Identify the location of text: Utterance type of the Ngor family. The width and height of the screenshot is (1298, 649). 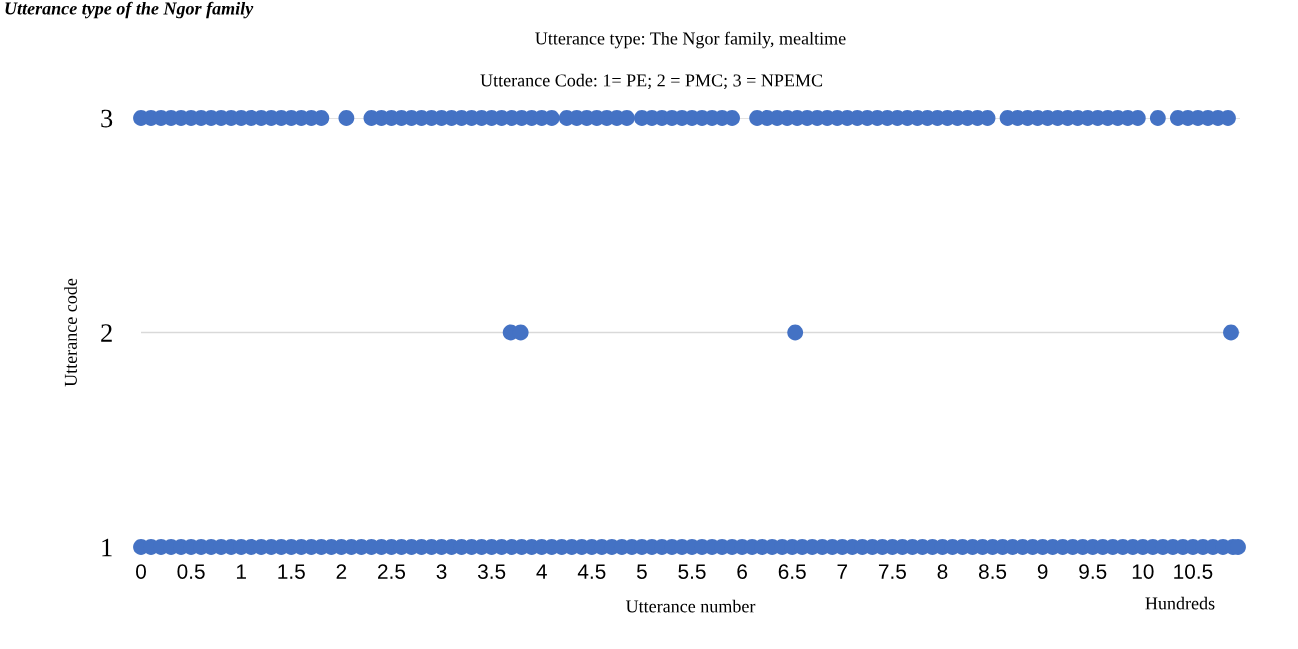
(129, 10).